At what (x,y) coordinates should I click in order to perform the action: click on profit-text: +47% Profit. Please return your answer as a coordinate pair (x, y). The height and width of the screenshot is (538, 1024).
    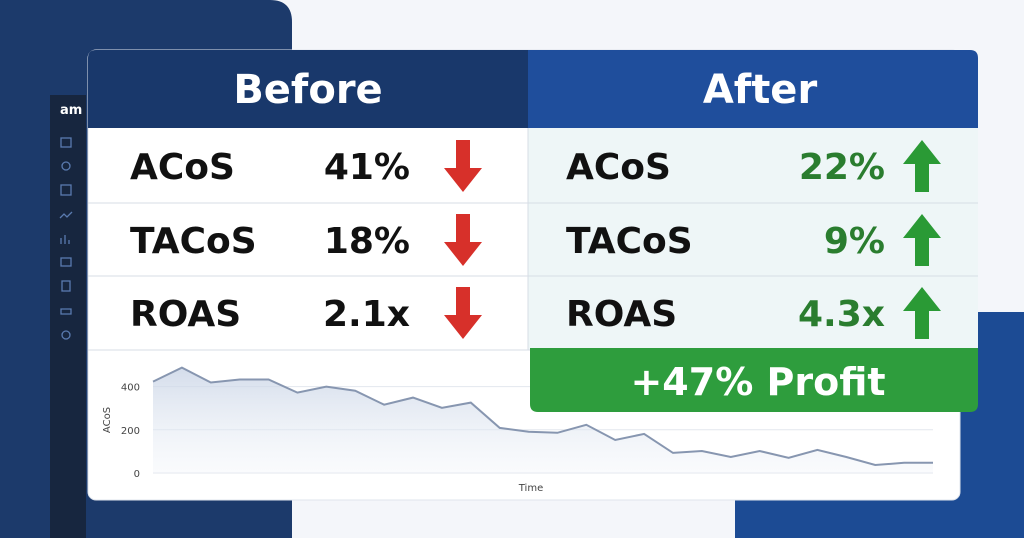
    Looking at the image, I should click on (757, 382).